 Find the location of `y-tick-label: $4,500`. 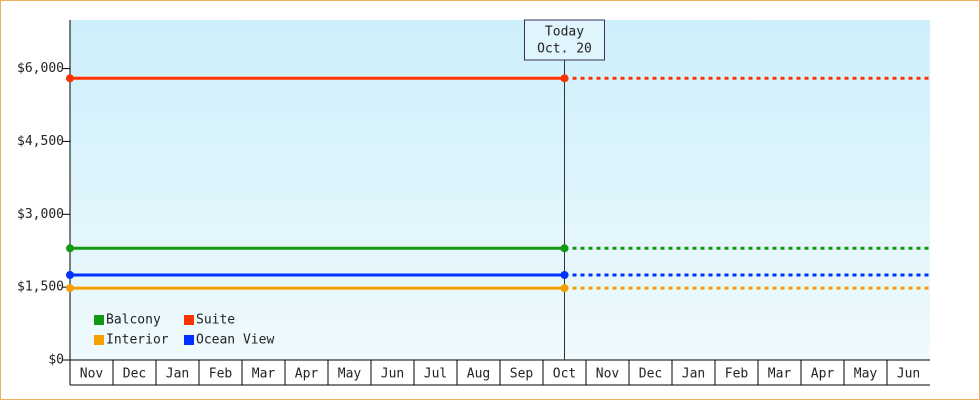

y-tick-label: $4,500 is located at coordinates (40, 141).